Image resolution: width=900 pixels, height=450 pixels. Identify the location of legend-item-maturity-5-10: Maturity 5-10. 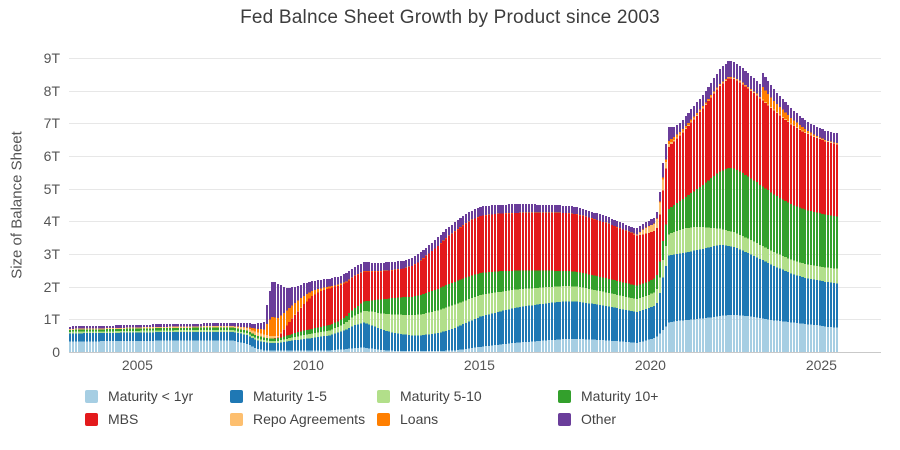
(429, 396).